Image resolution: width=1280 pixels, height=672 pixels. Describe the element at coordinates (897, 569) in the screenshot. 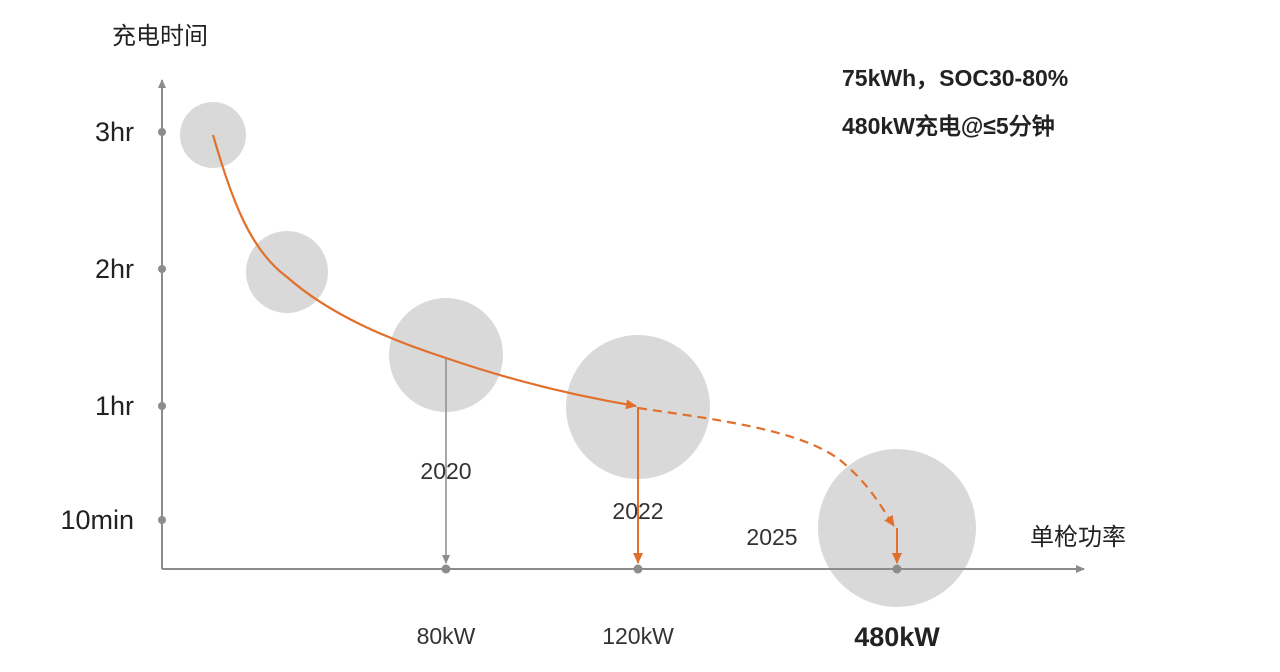

I see `x-tick-dot-480kw` at that location.